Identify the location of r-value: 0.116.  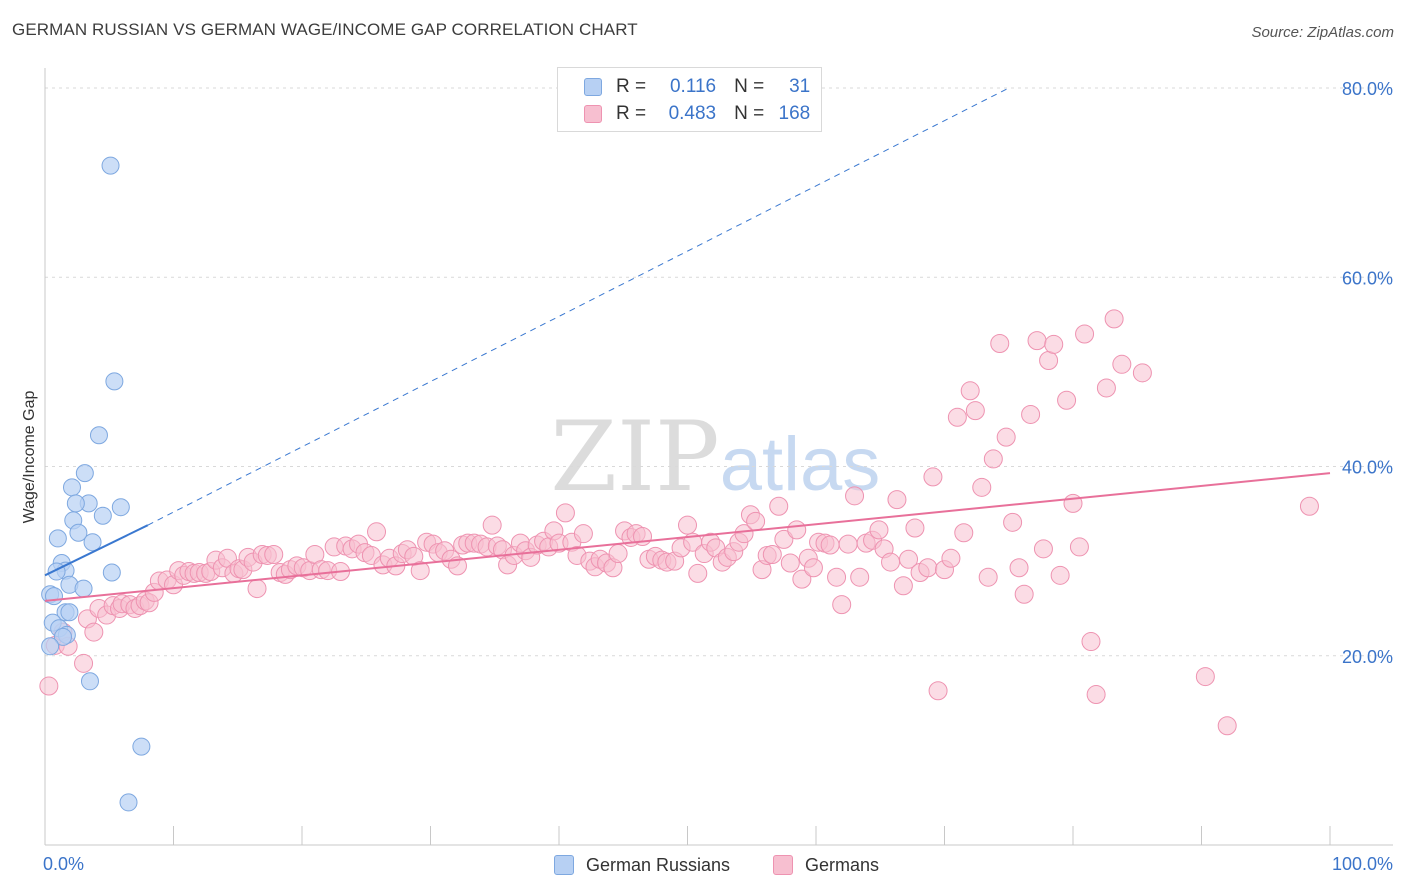
(693, 86).